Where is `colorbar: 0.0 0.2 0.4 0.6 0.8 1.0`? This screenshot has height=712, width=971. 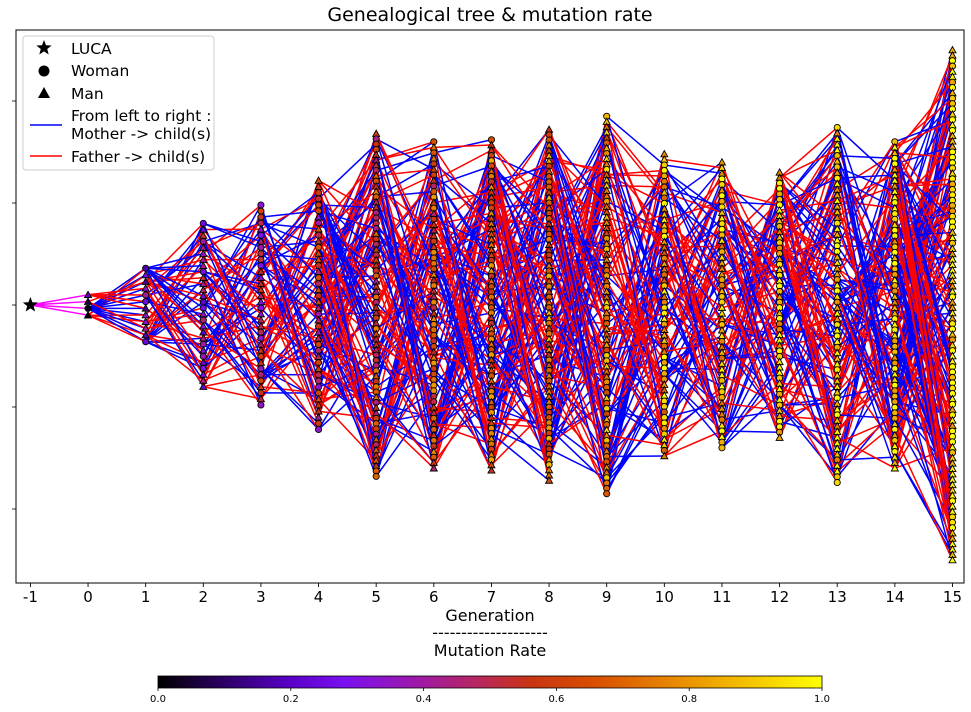
colorbar: 0.0 0.2 0.4 0.6 0.8 1.0 is located at coordinates (490, 690).